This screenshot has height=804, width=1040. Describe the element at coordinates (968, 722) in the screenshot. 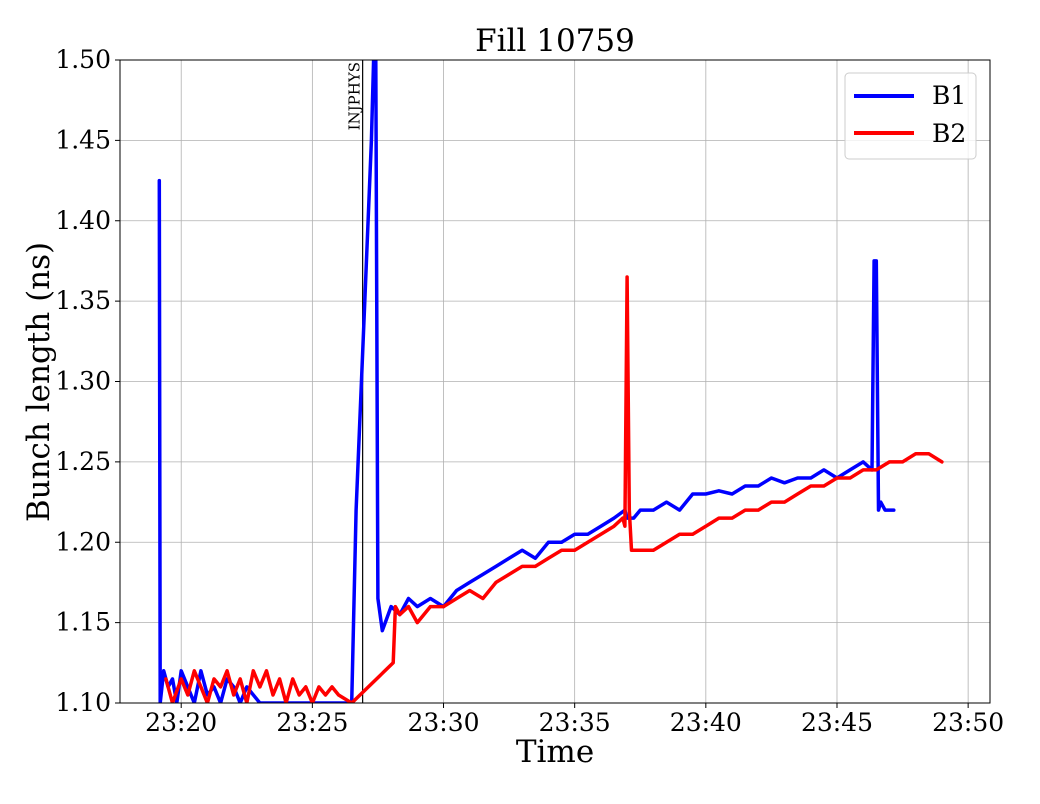

I see `x-tick-label: 23:50` at that location.